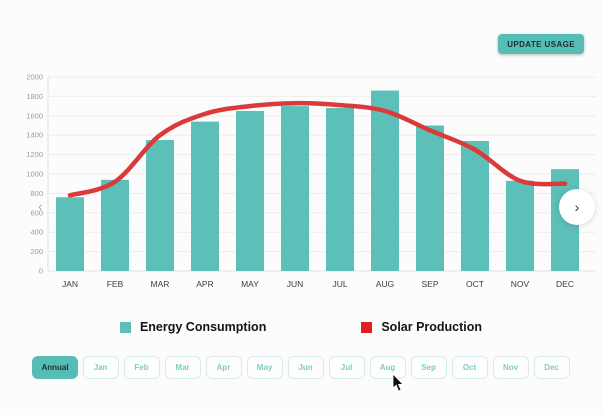  Describe the element at coordinates (318, 284) in the screenshot. I see `x-axis-labels: JAN FEB MAR APR MAY JUN JUL AUG SEP OCT NOV DEC` at that location.